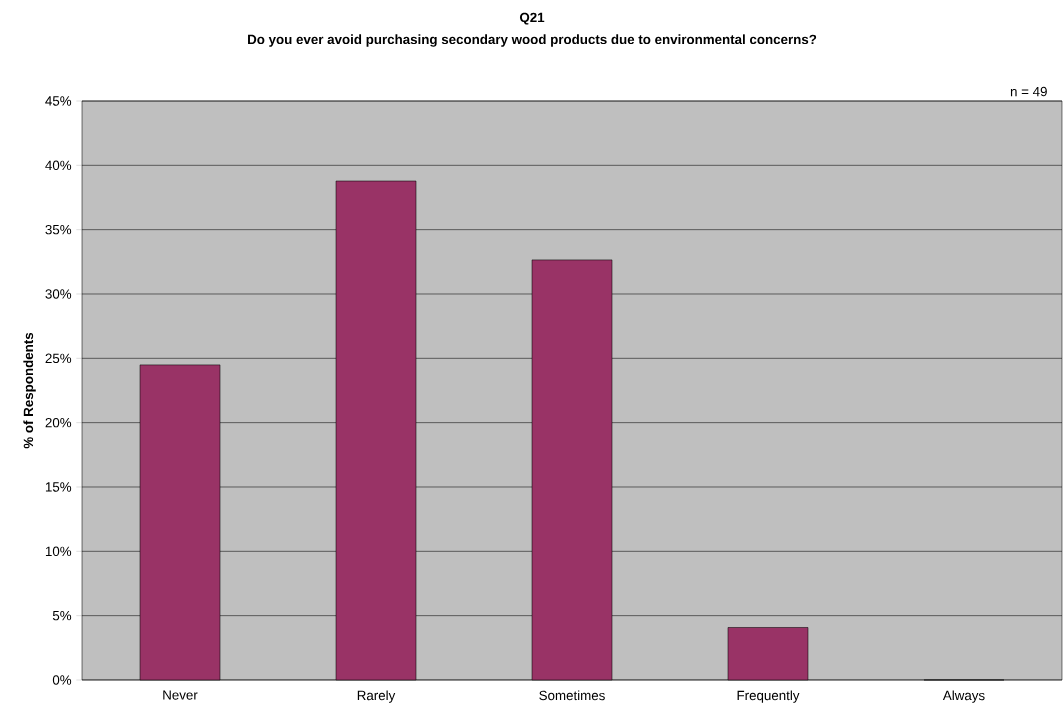 The height and width of the screenshot is (713, 1064). What do you see at coordinates (58, 229) in the screenshot?
I see `y-tick-label: 35%` at bounding box center [58, 229].